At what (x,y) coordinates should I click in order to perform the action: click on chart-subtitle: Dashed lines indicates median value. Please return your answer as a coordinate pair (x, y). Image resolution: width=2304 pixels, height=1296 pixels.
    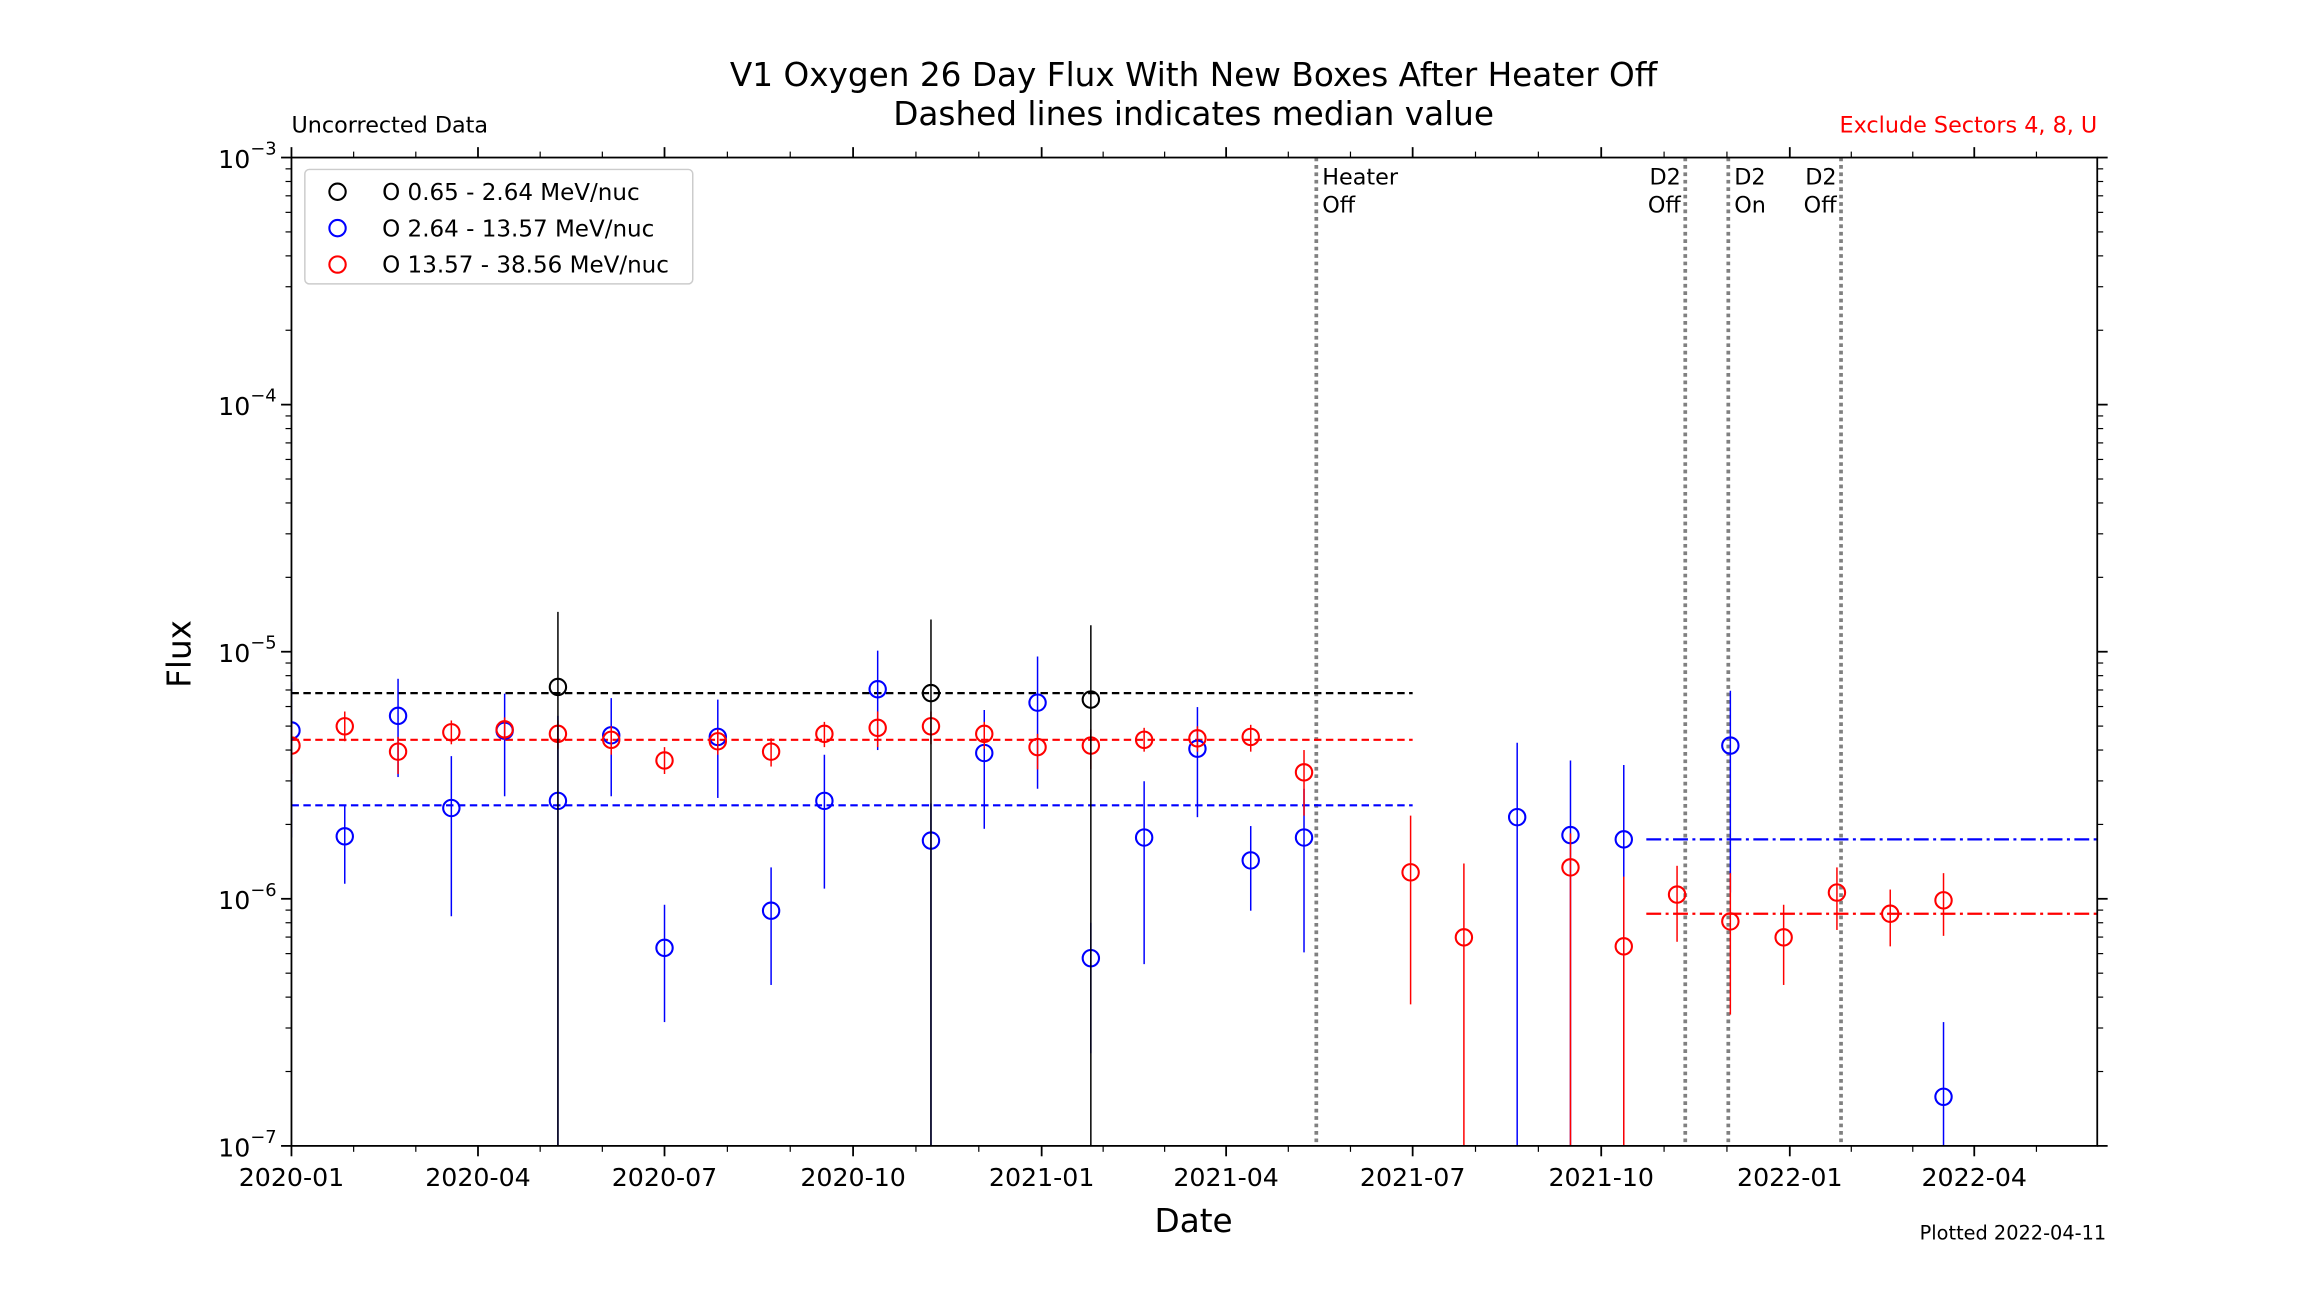
    Looking at the image, I should click on (1193, 114).